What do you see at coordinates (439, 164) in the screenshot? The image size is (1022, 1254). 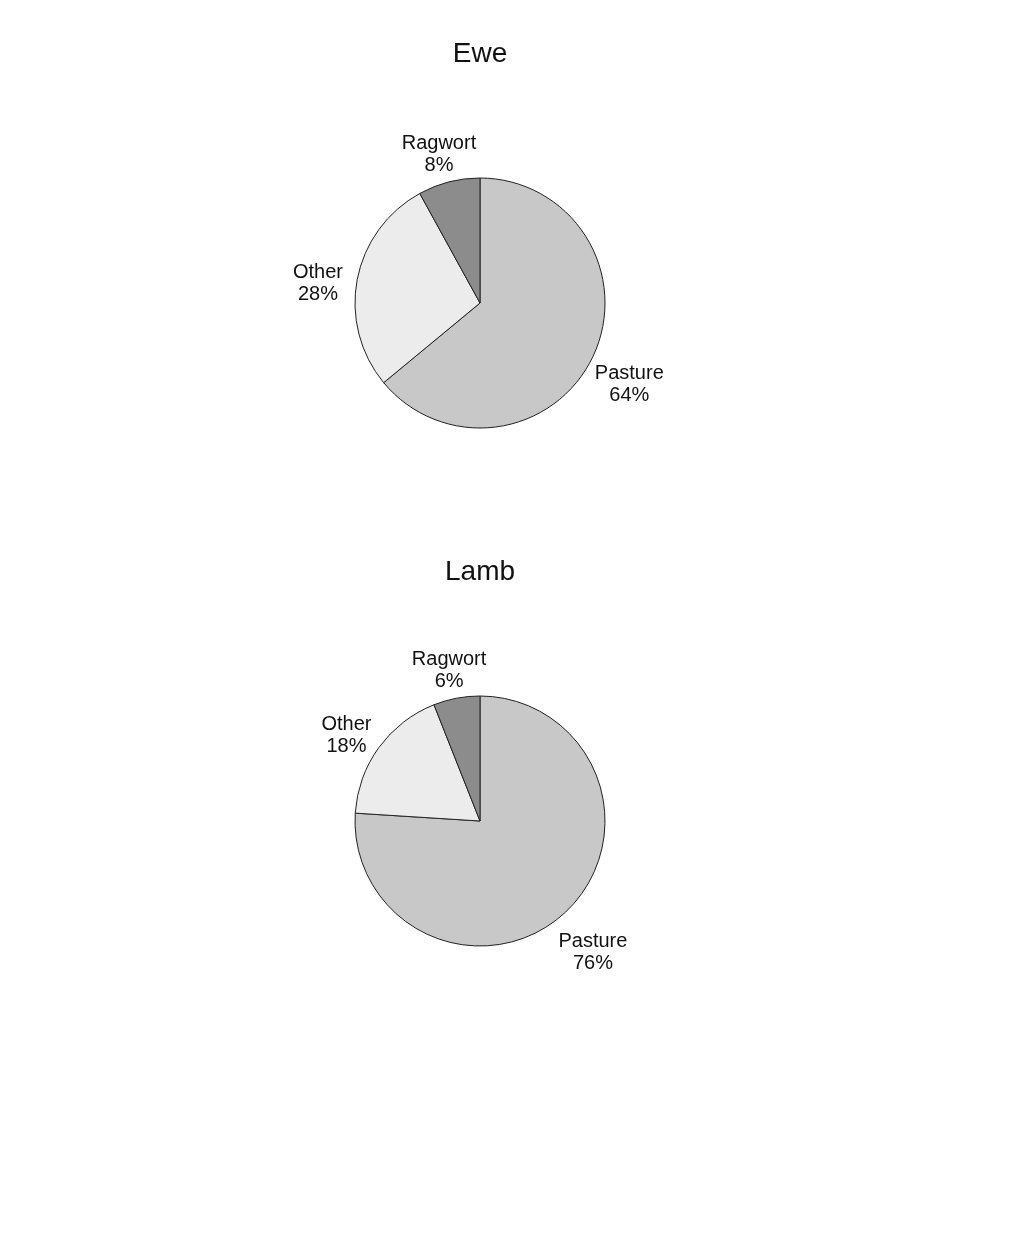 I see `data-label: 8%` at bounding box center [439, 164].